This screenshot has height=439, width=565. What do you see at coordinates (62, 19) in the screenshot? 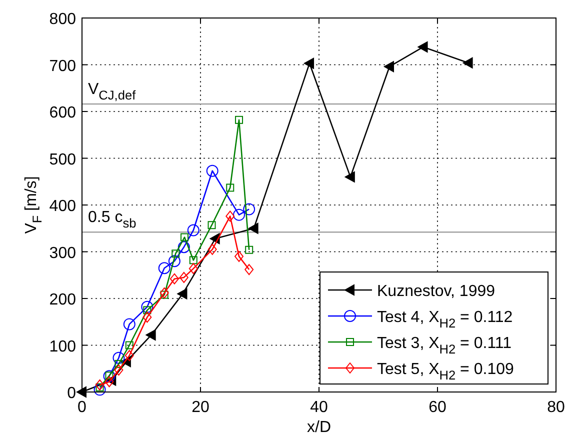
I see `y-tick-label: 800` at bounding box center [62, 19].